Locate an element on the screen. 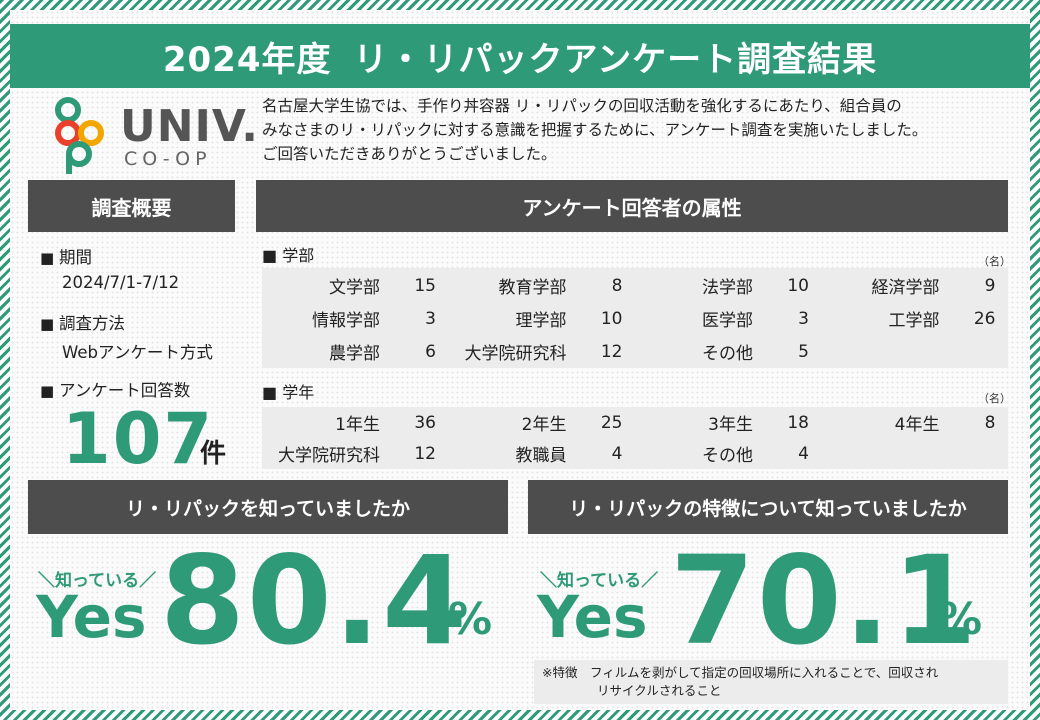 Image resolution: width=1040 pixels, height=720 pixels. category-count: 18 is located at coordinates (798, 422).